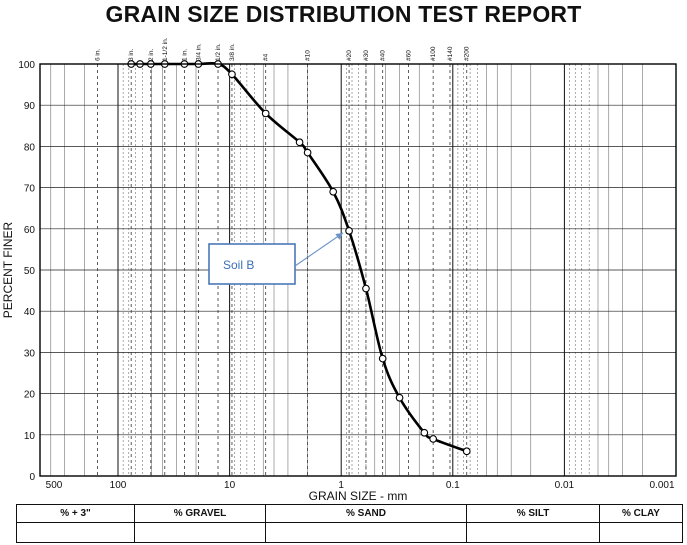  I want to click on sieve-label: #140, so click(450, 53).